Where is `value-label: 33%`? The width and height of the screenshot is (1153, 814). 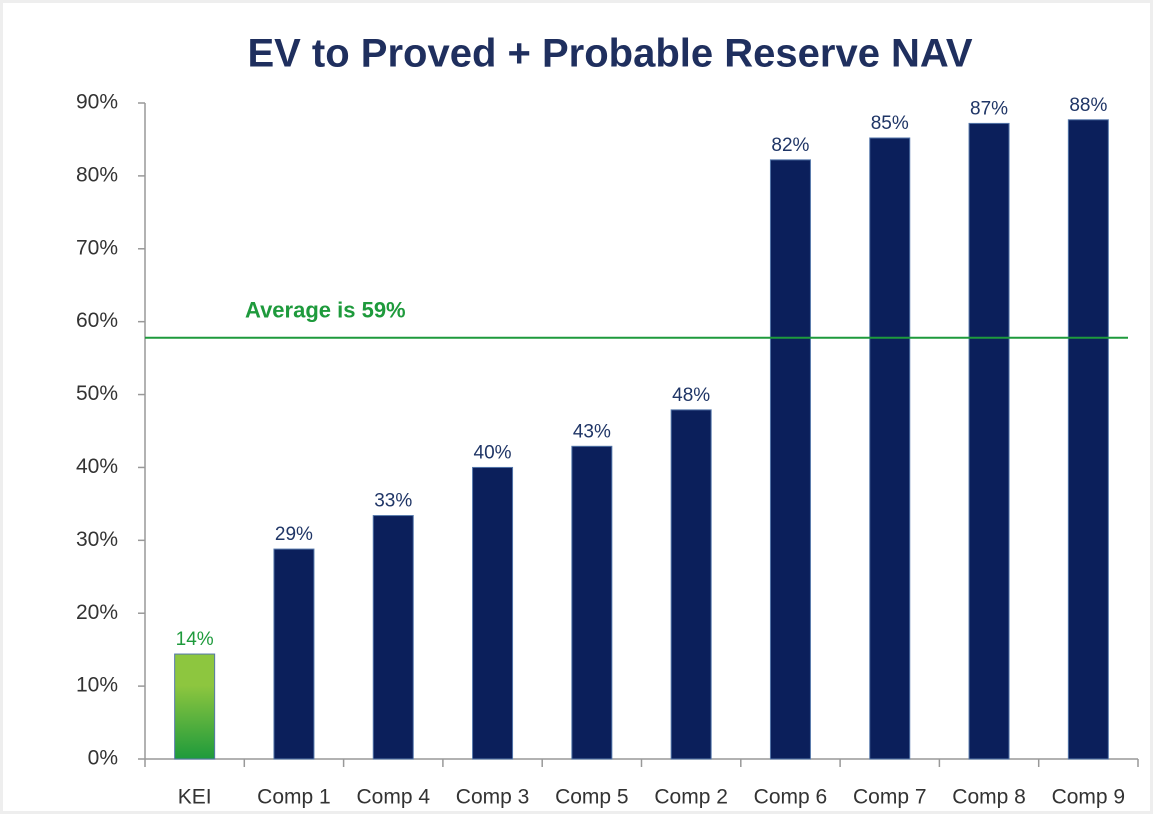 value-label: 33% is located at coordinates (393, 501).